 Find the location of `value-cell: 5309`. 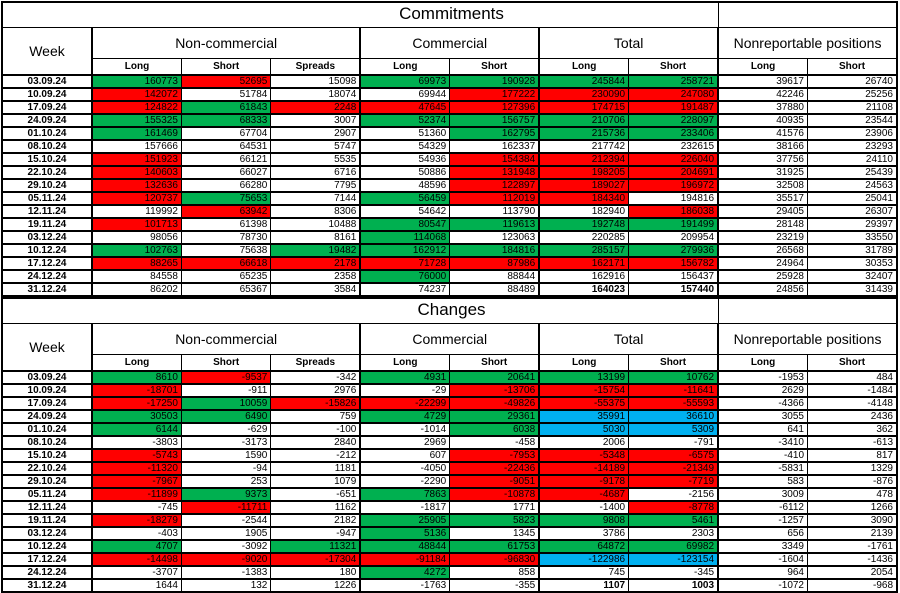

value-cell: 5309 is located at coordinates (673, 429).